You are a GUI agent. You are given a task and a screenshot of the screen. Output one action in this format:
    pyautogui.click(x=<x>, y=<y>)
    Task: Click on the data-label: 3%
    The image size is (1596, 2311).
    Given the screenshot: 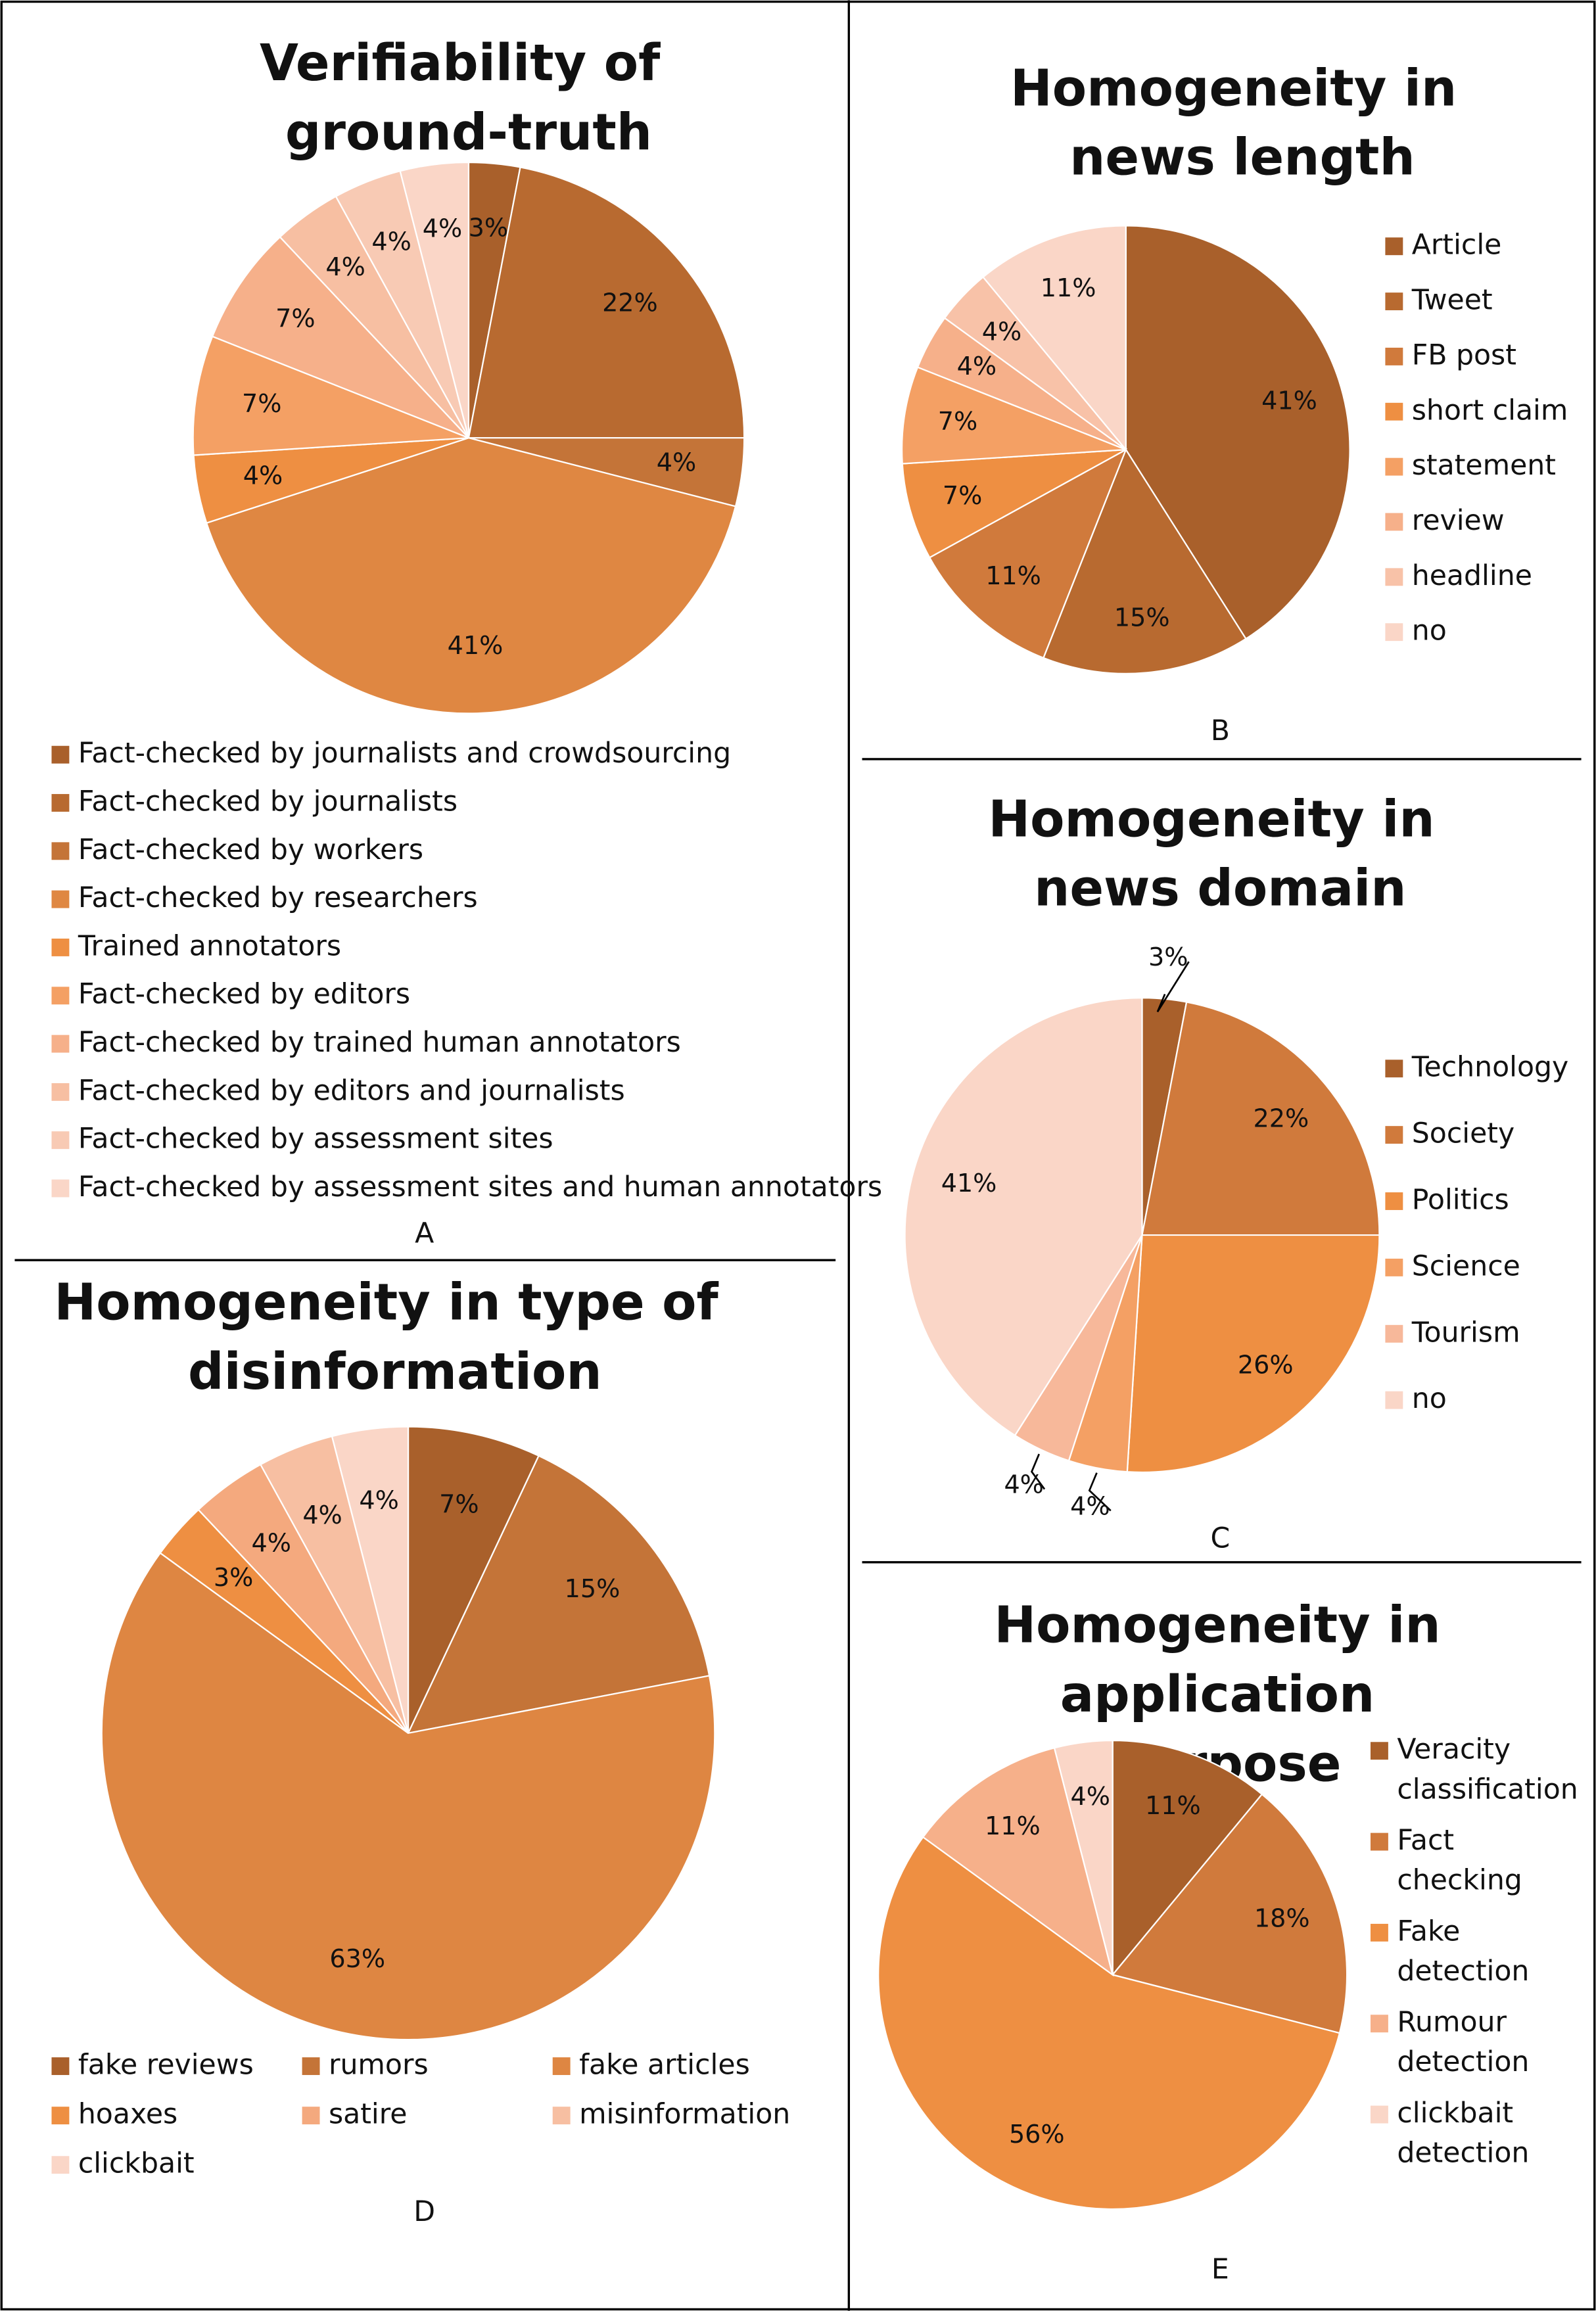 What is the action you would take?
    pyautogui.click(x=233, y=1578)
    